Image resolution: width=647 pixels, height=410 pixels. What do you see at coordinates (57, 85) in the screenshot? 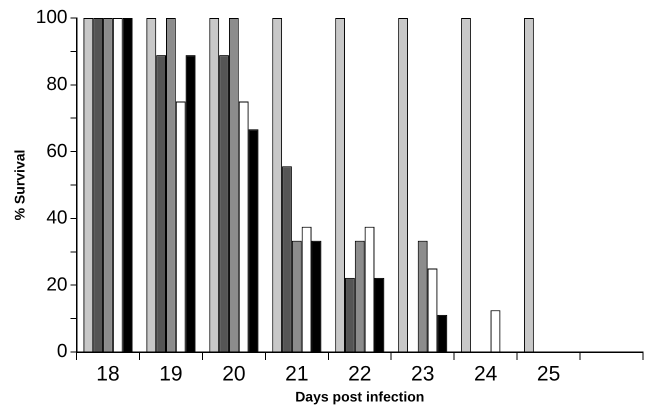
I see `y-tick-label: 80` at bounding box center [57, 85].